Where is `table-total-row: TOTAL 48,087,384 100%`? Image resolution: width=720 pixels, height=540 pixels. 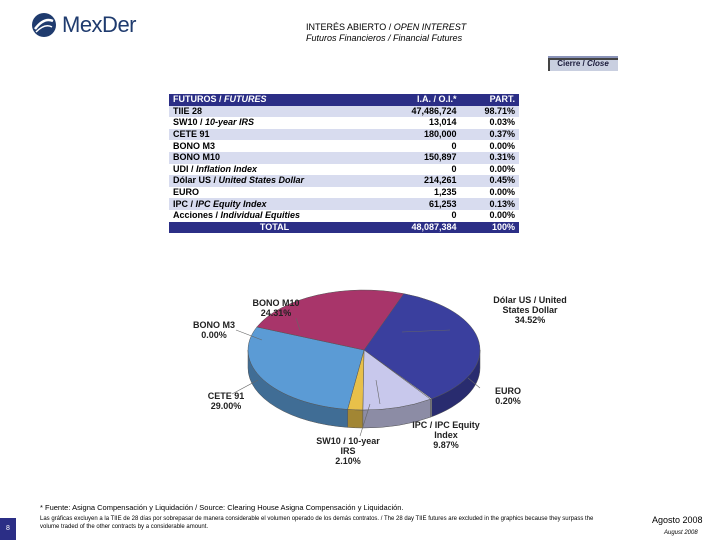
table-total-row: TOTAL 48,087,384 100% is located at coordinates (344, 227).